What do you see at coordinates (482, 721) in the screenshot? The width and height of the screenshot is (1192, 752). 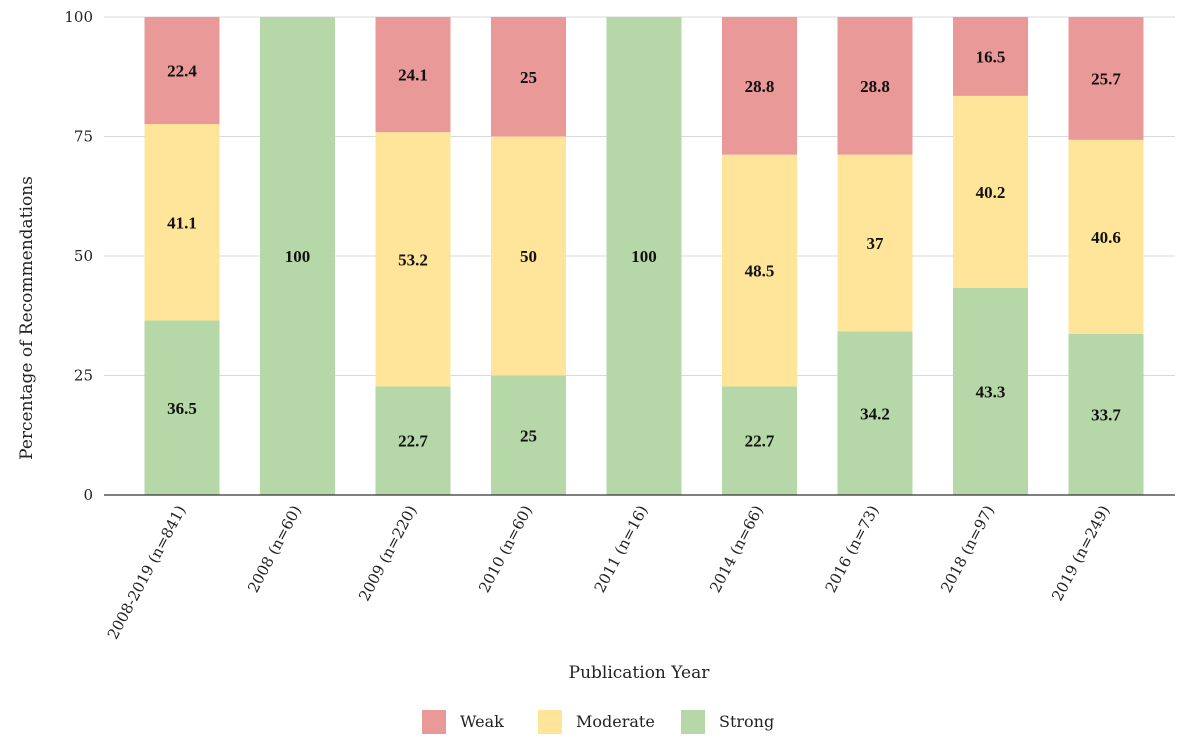 I see `legend-label-weak: Weak` at bounding box center [482, 721].